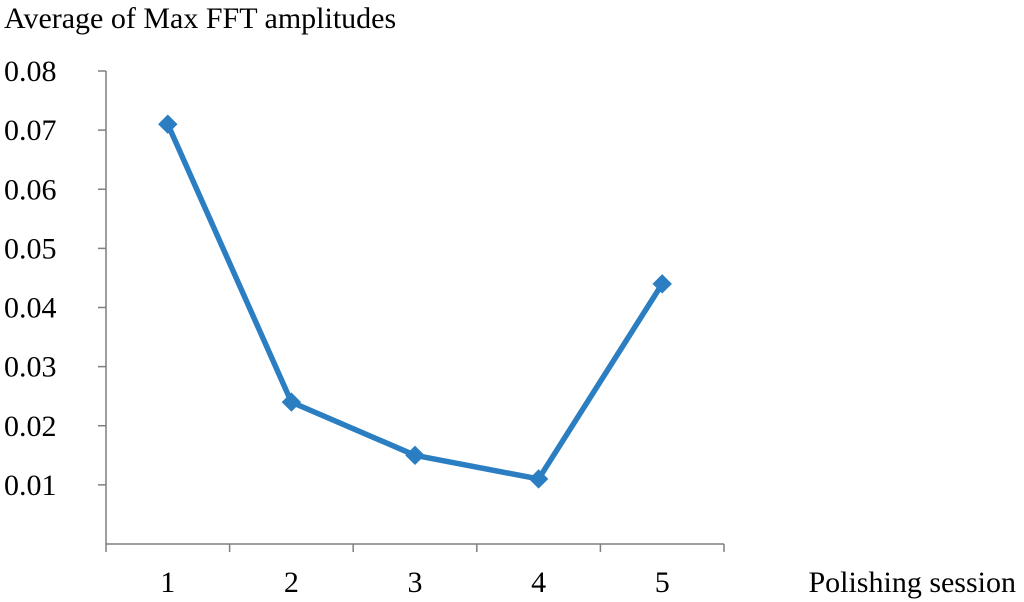  Describe the element at coordinates (30, 248) in the screenshot. I see `y-tick-label: 0.05` at that location.